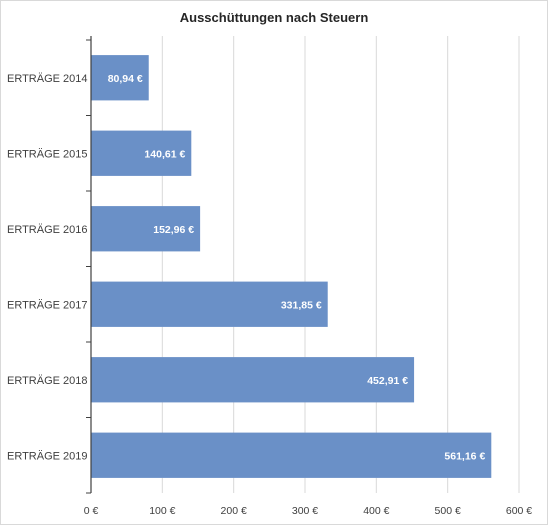 The height and width of the screenshot is (525, 548). Describe the element at coordinates (274, 17) in the screenshot. I see `chart-title: Ausschüttungen nach Steuern` at that location.